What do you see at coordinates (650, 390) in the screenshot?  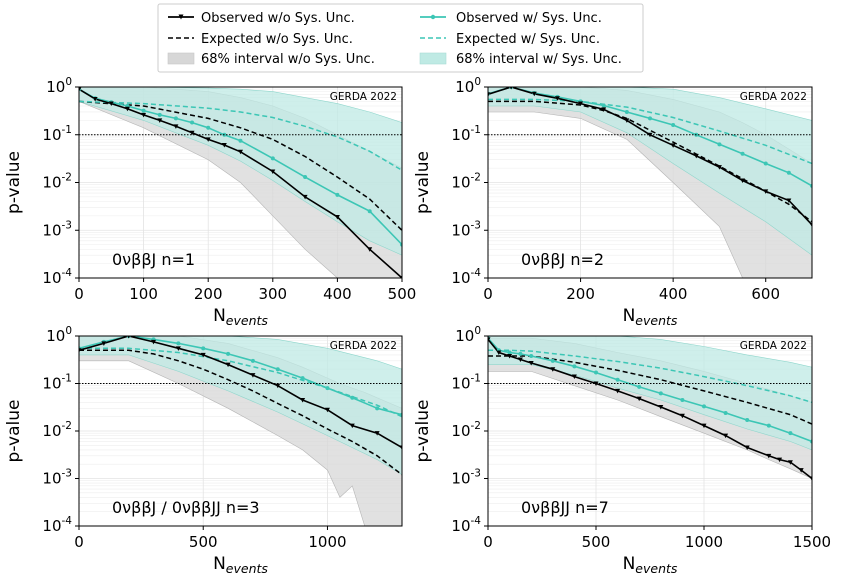 I see `expected-wo-sys-unc-line` at bounding box center [650, 390].